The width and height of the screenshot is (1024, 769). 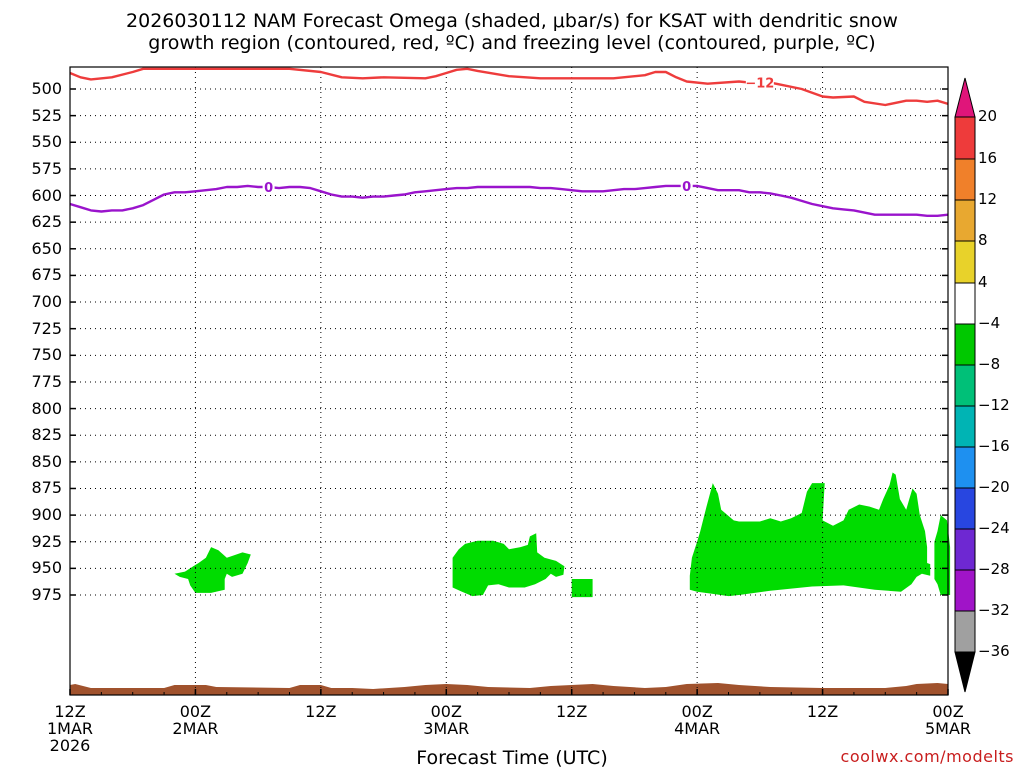 What do you see at coordinates (446, 720) in the screenshot?
I see `x-tick-label: 00Z 3MAR` at bounding box center [446, 720].